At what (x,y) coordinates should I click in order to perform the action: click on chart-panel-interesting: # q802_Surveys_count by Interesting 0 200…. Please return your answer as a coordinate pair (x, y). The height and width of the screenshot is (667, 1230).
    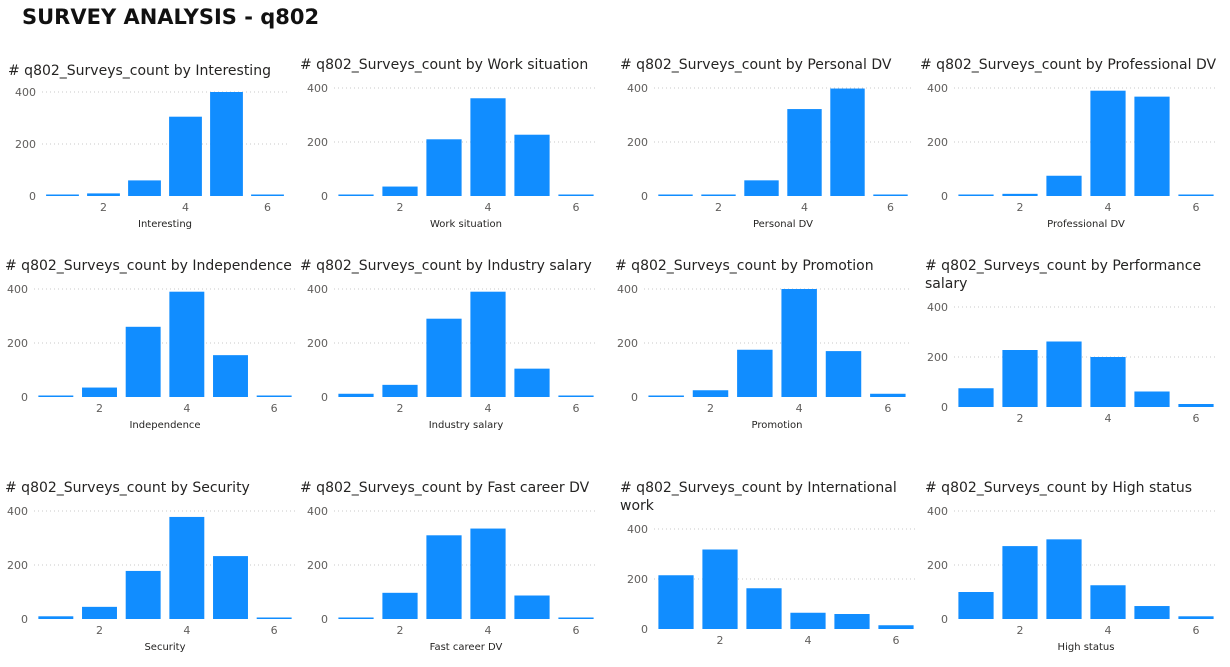
    Looking at the image, I should click on (154, 148).